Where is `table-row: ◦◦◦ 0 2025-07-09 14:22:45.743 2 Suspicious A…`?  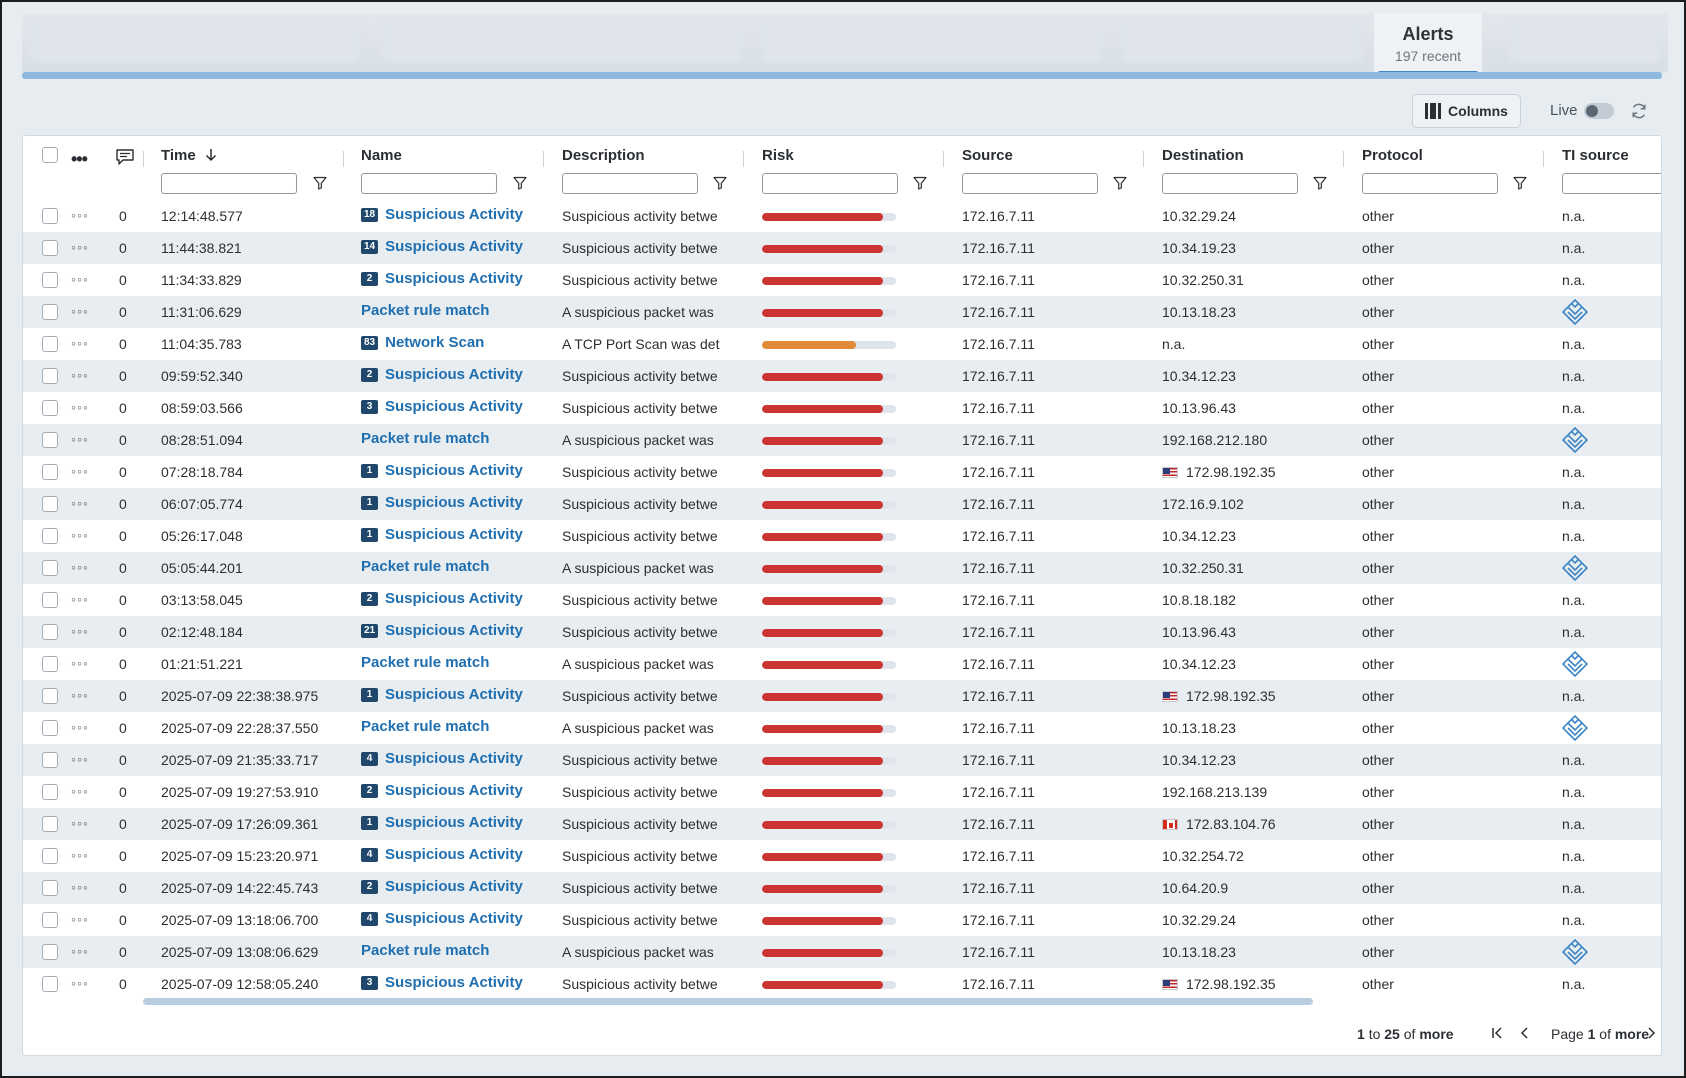
table-row: ◦◦◦ 0 2025-07-09 14:22:45.743 2 Suspicious A… is located at coordinates (842, 888).